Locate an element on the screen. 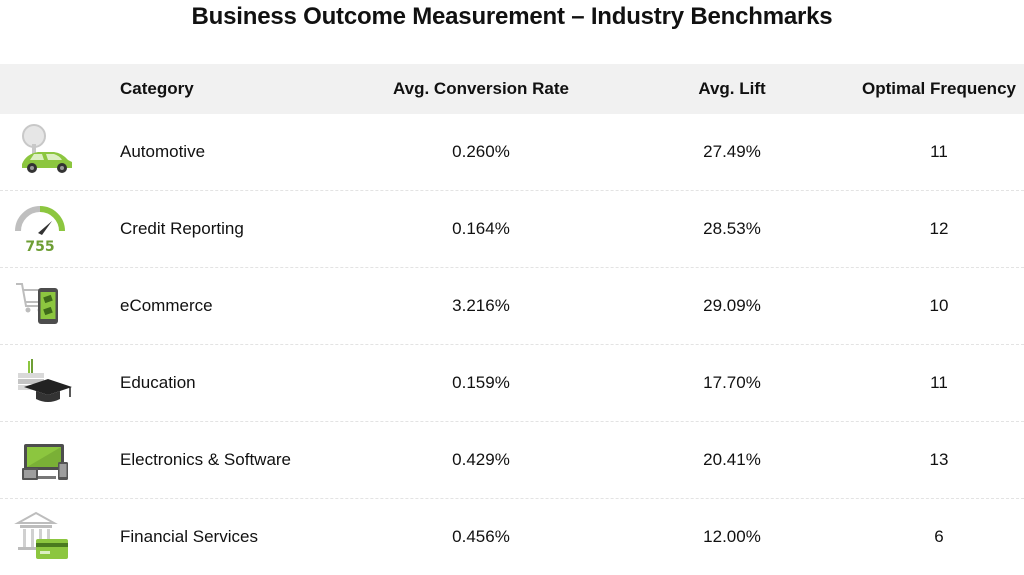  lift-column-header: Avg. Lift is located at coordinates (732, 88).